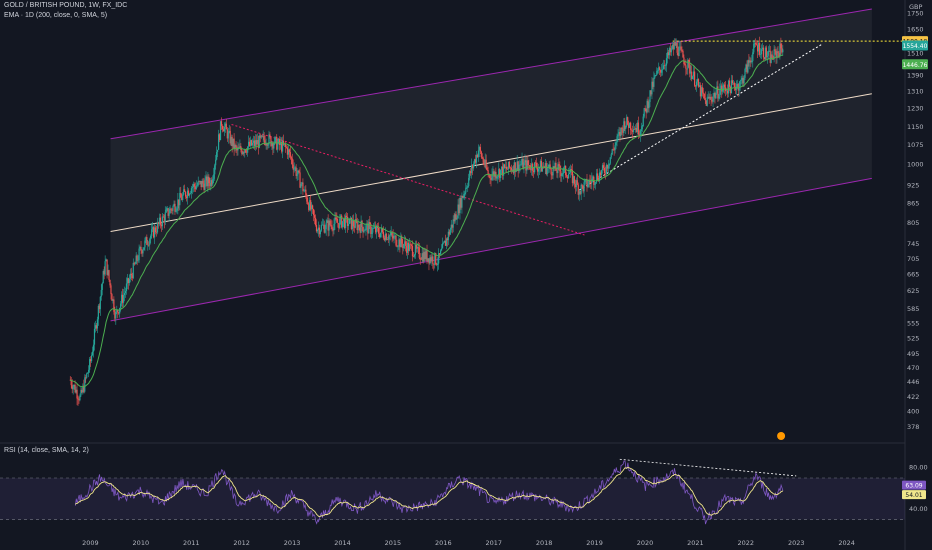 Image resolution: width=932 pixels, height=550 pixels. Describe the element at coordinates (846, 543) in the screenshot. I see `x-tick-label: 2024` at that location.